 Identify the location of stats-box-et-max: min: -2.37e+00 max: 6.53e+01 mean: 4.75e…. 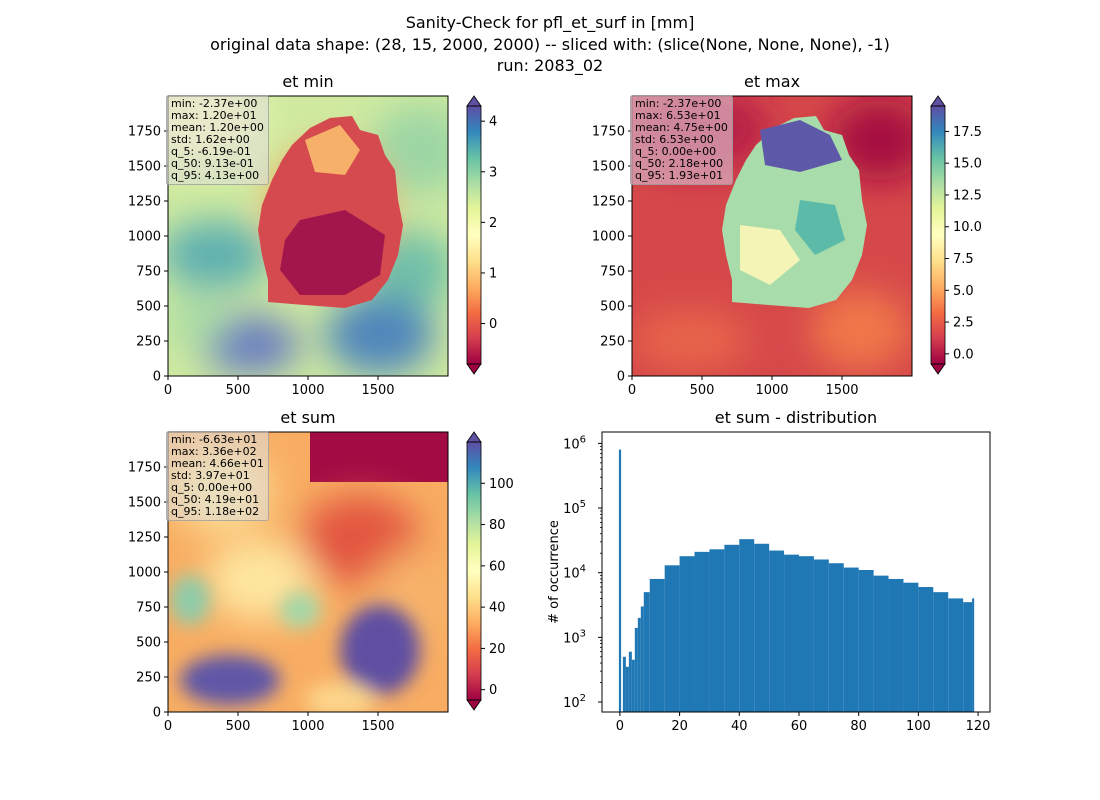
(681, 140).